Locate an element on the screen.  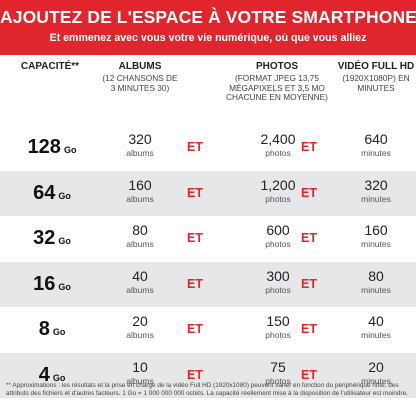
capacity-cell: 32 Go is located at coordinates (52, 239).